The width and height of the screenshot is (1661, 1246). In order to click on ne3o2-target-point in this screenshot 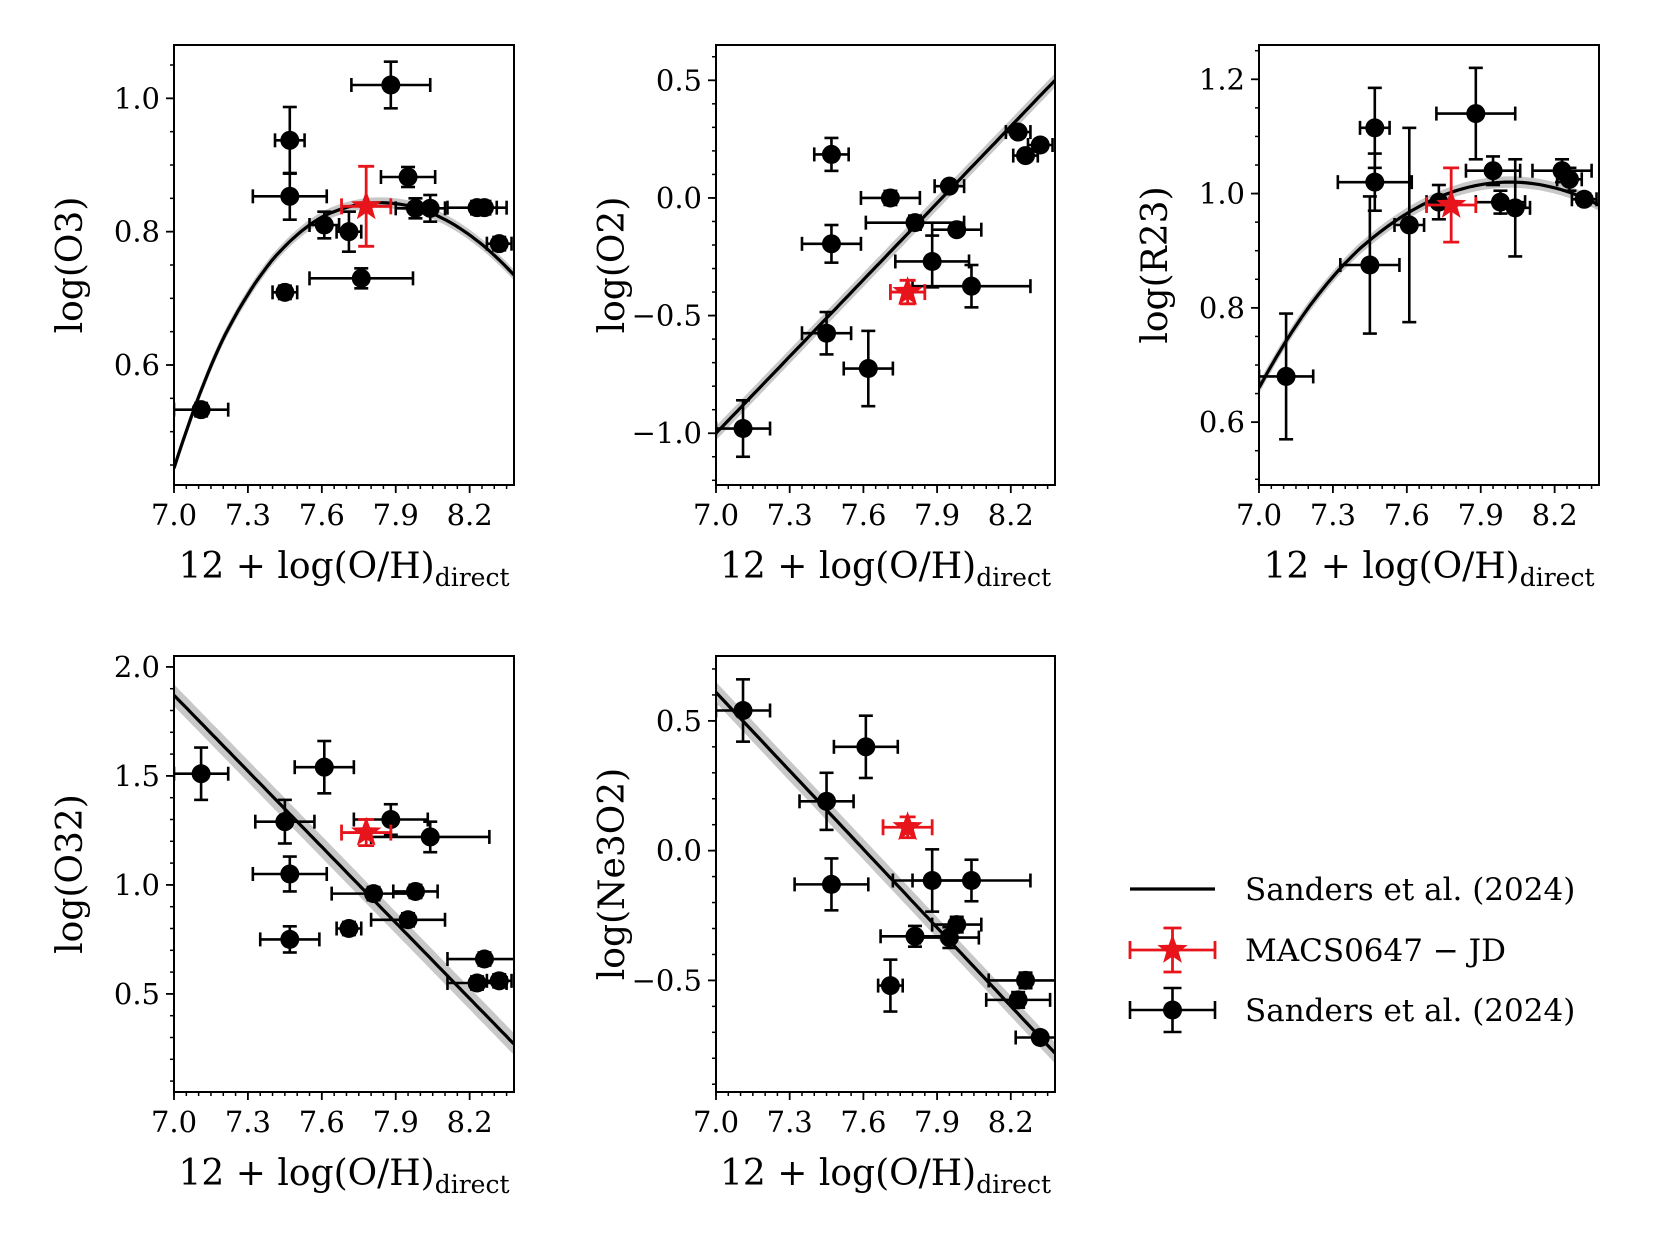, I will do `click(907, 826)`.